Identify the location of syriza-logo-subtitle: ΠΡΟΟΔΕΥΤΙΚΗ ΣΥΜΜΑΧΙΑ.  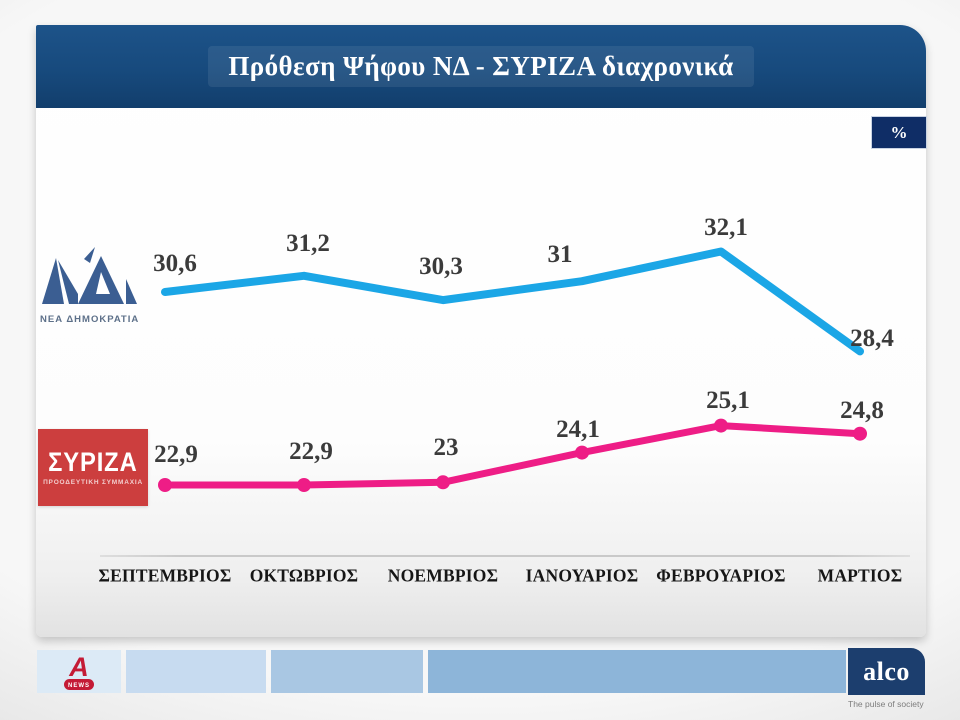
(93, 482).